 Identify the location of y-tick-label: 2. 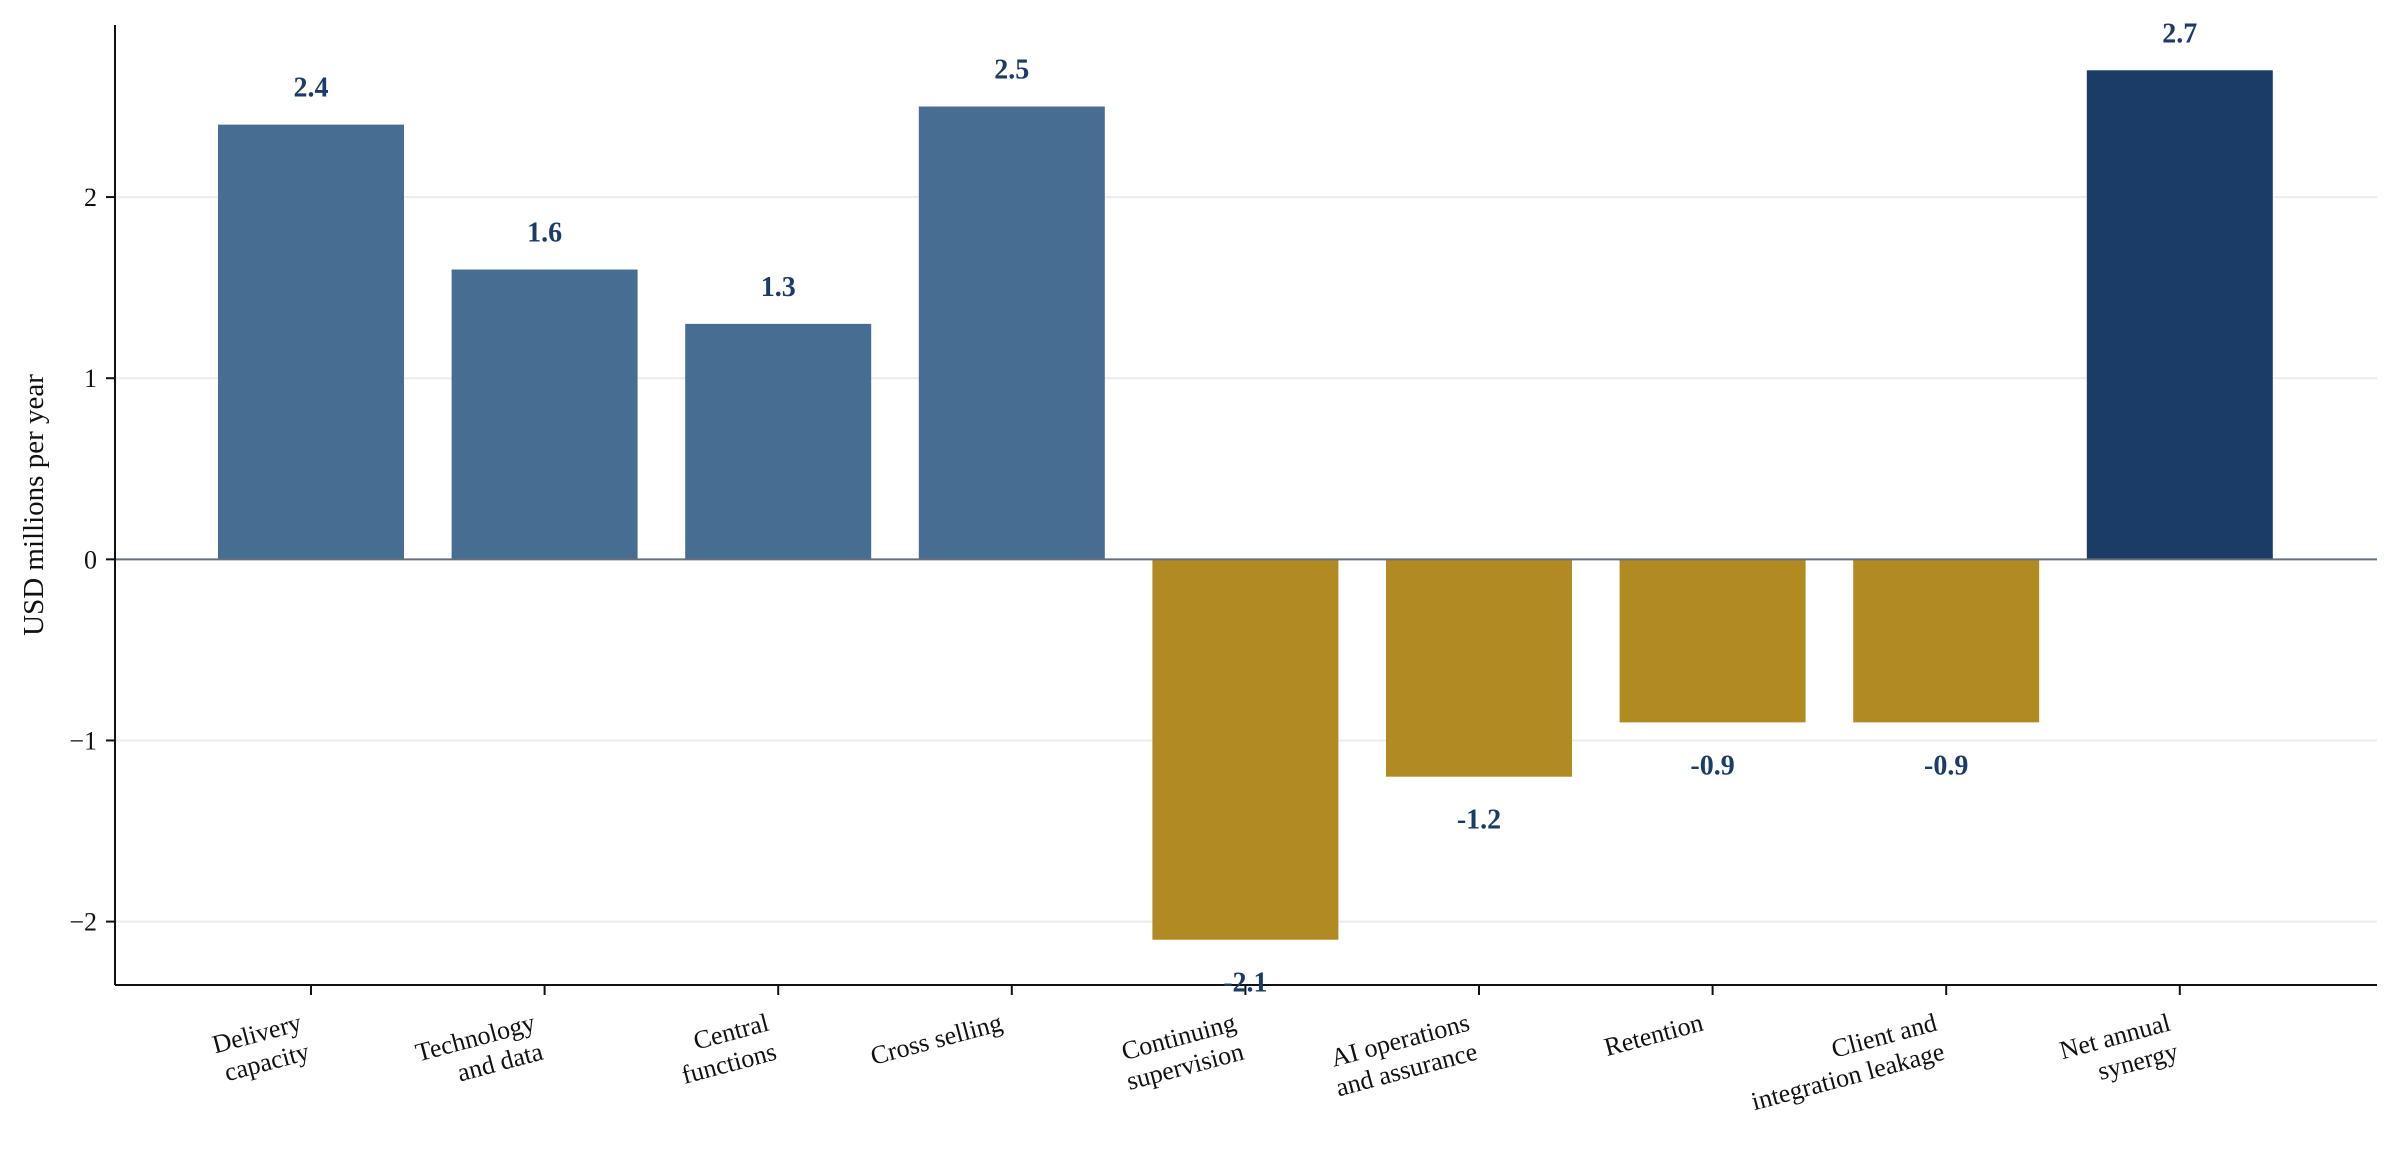
(90, 197).